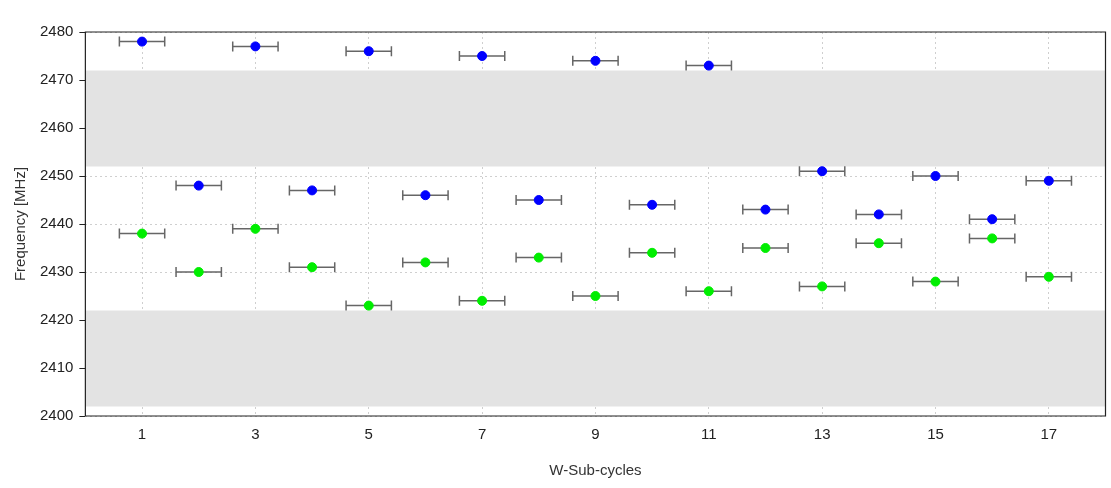 The image size is (1111, 488). Describe the element at coordinates (56, 223) in the screenshot. I see `y-tick-label: 2440` at that location.